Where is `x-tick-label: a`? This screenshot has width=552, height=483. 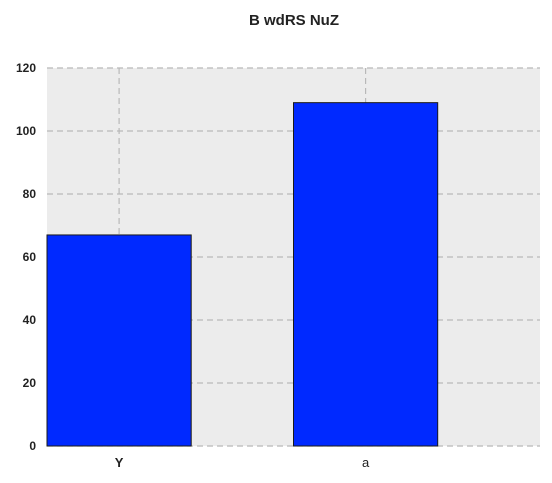 x-tick-label: a is located at coordinates (366, 462).